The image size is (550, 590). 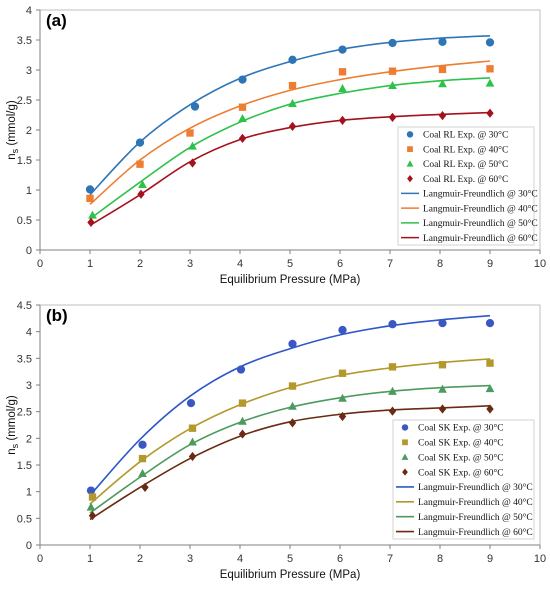 I want to click on y-tick-label: 1, so click(x=29, y=191).